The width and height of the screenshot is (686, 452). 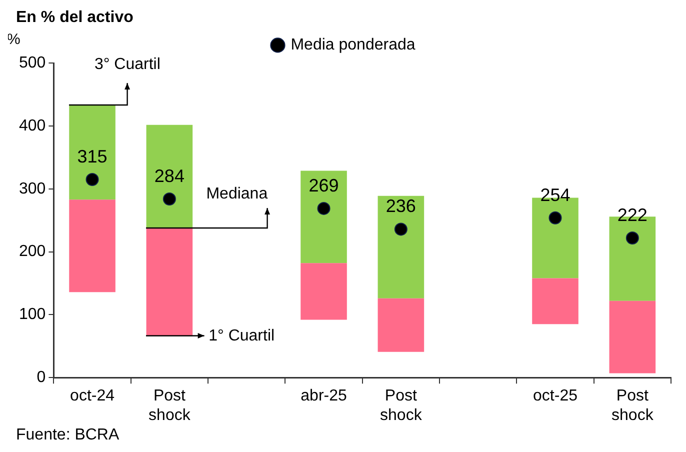 What do you see at coordinates (32, 125) in the screenshot?
I see `y-tick-label: 400` at bounding box center [32, 125].